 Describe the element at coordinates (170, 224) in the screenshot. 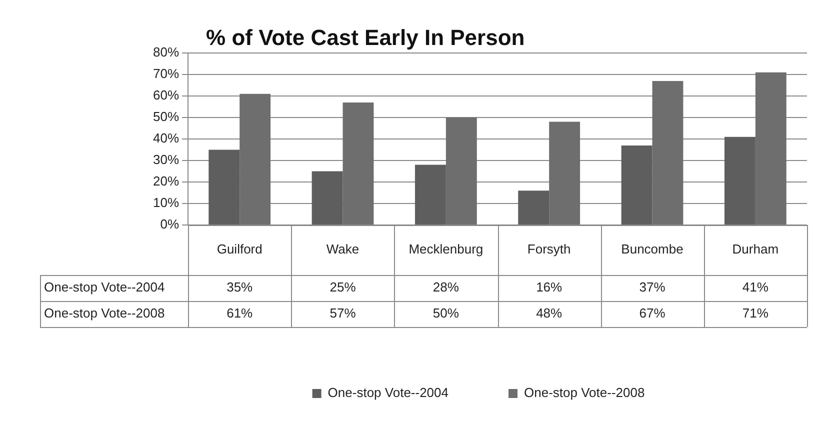

I see `y-tick-label: 0%` at that location.